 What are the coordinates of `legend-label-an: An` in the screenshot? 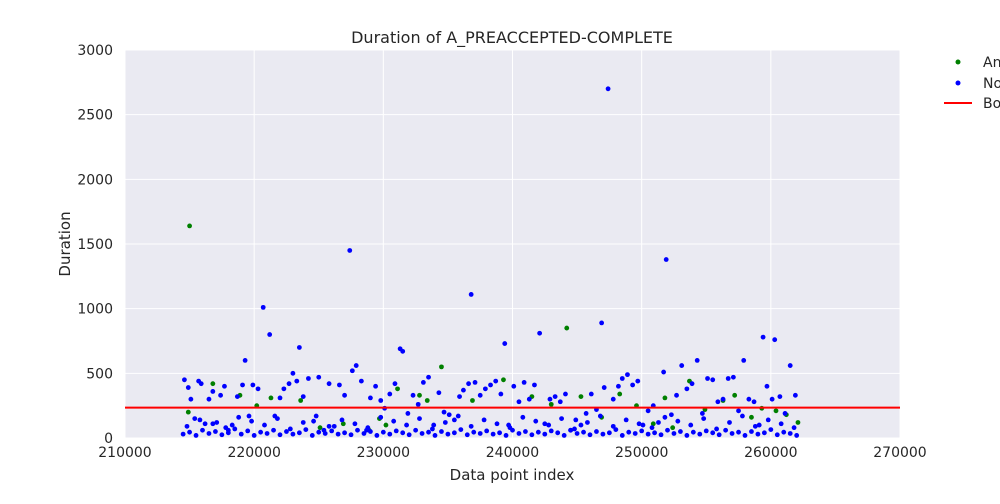 It's located at (991, 63).